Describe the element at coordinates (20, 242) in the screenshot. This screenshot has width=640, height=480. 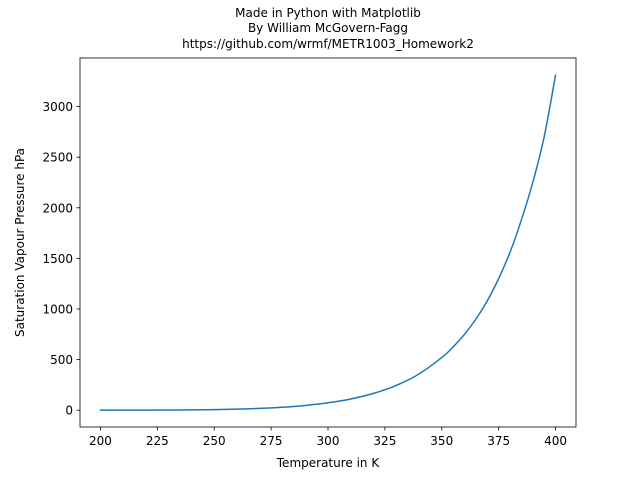
I see `y-axis-label: Saturation Vapour Pressure hPa` at that location.